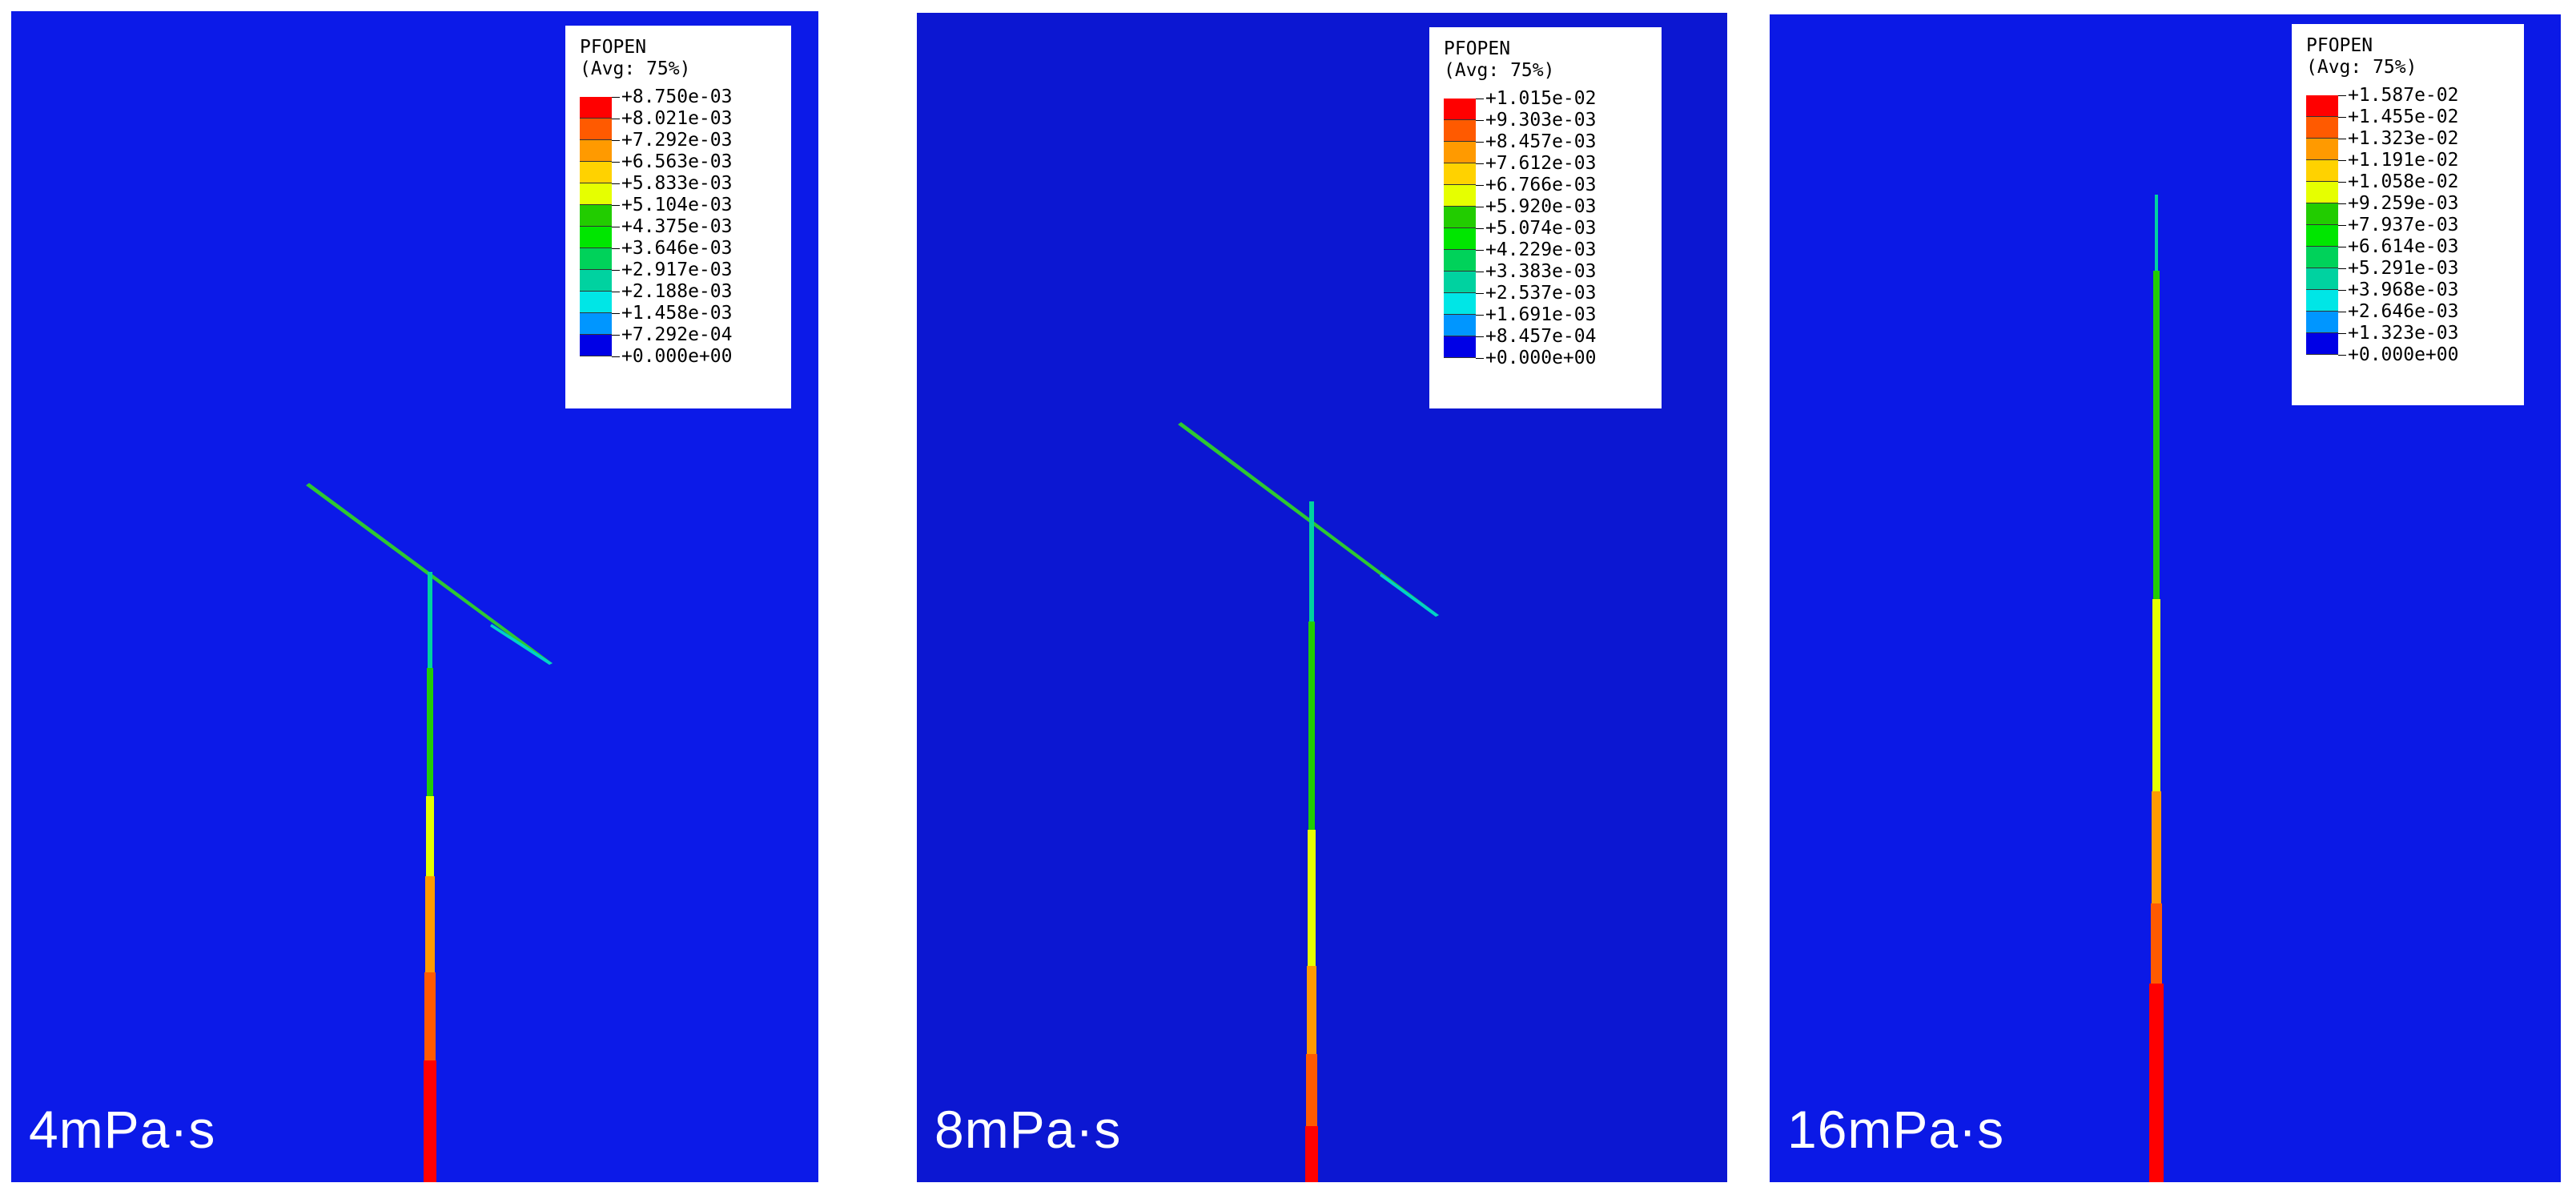  What do you see at coordinates (2398, 139) in the screenshot?
I see `legend-tick: +1.323e-02` at bounding box center [2398, 139].